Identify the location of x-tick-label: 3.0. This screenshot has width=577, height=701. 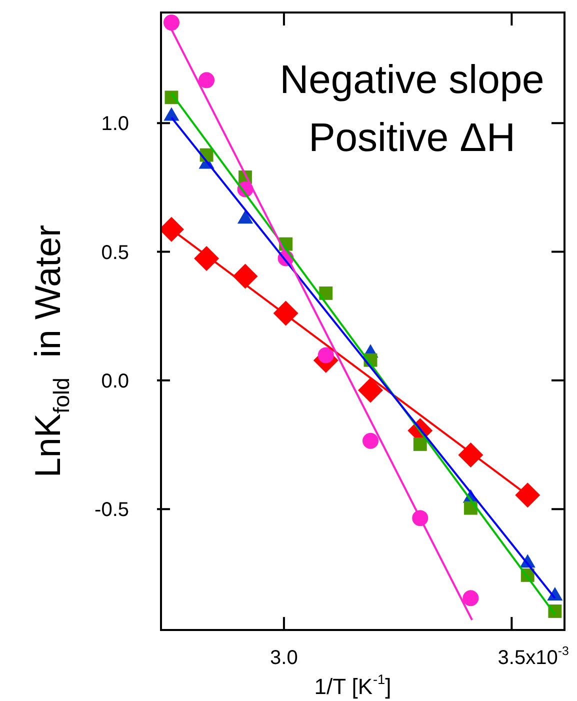
(284, 658).